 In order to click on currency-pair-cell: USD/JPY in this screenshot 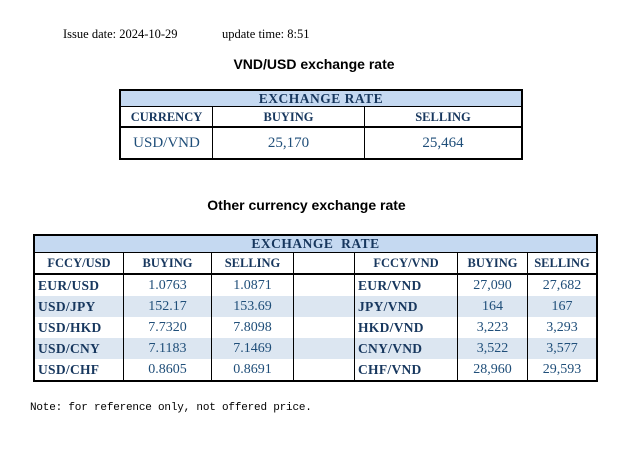, I will do `click(67, 306)`.